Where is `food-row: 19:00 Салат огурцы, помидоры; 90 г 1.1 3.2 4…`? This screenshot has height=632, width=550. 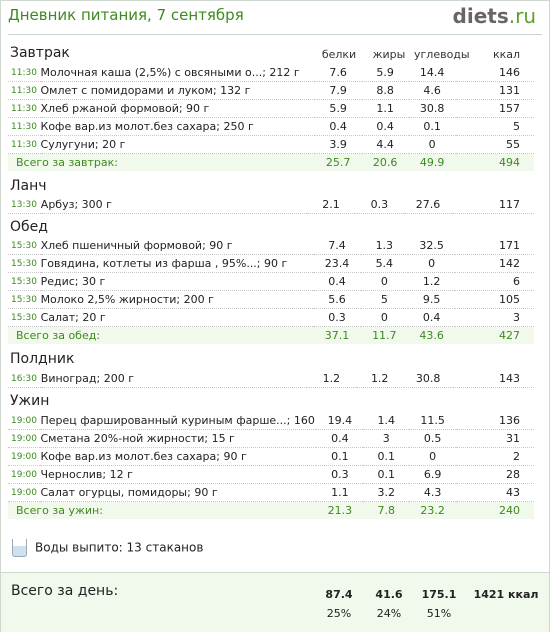 food-row: 19:00 Салат огурцы, помидоры; 90 г 1.1 3.2 4… is located at coordinates (271, 492).